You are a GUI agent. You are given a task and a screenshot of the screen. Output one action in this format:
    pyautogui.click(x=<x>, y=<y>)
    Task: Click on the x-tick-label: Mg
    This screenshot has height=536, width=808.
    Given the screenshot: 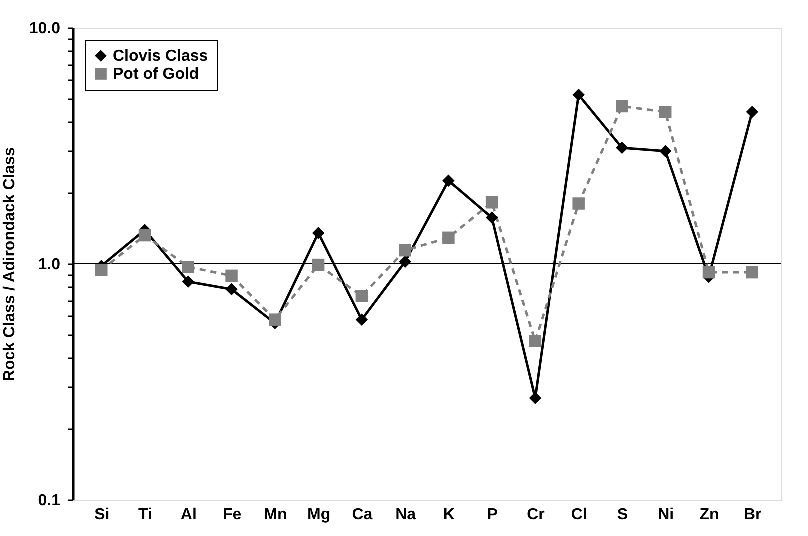 What is the action you would take?
    pyautogui.click(x=319, y=515)
    